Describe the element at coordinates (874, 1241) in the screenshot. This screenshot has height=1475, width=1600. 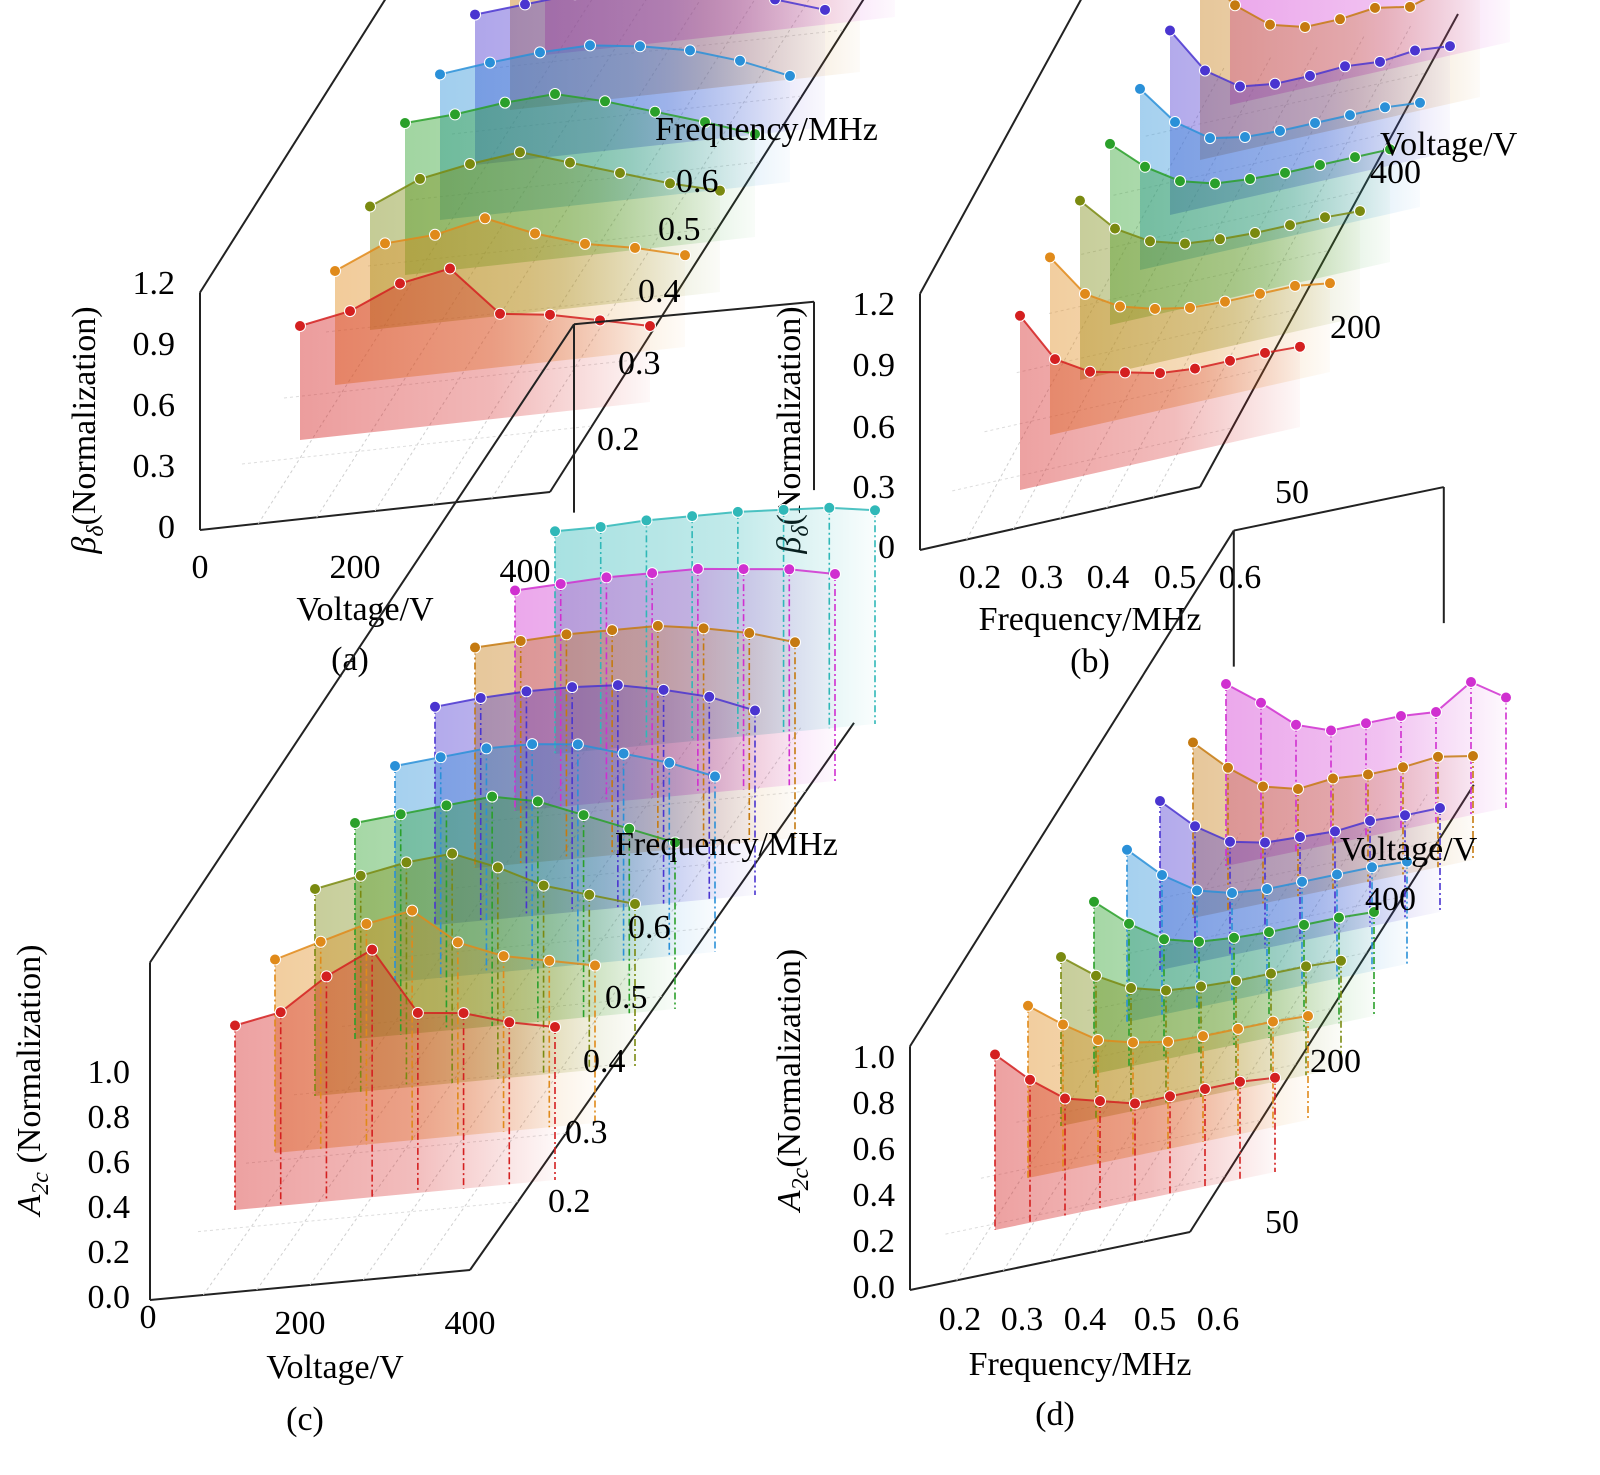
I see `chart-d-y-tick-label: 0.2` at that location.